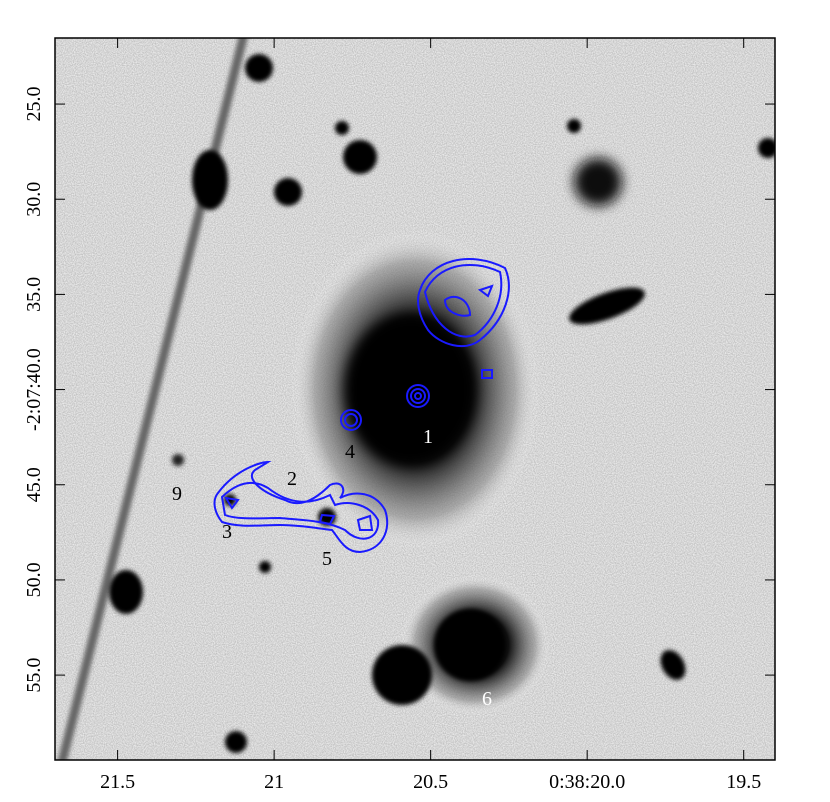 This screenshot has width=830, height=802. What do you see at coordinates (34, 579) in the screenshot?
I see `y-tick-label: 50.0` at bounding box center [34, 579].